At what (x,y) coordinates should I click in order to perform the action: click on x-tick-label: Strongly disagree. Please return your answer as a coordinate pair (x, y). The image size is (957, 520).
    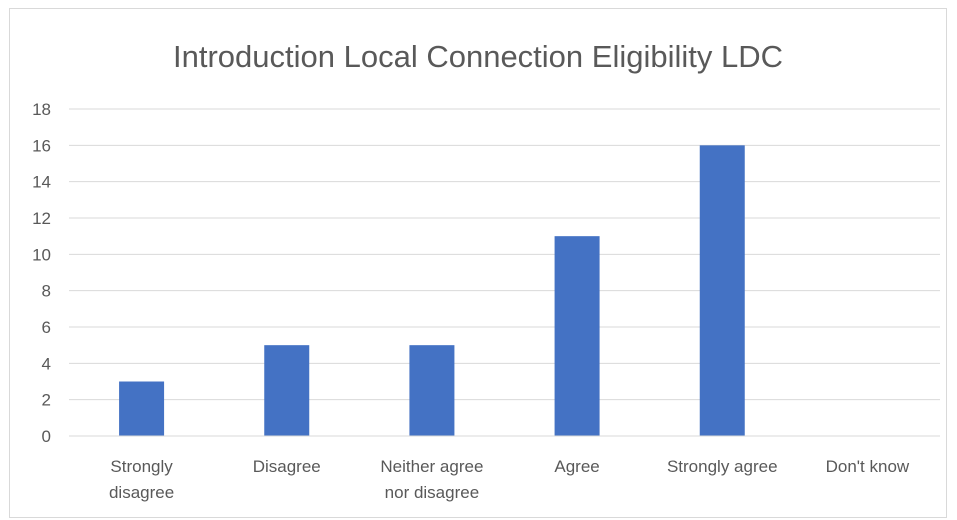
    Looking at the image, I should click on (141, 479).